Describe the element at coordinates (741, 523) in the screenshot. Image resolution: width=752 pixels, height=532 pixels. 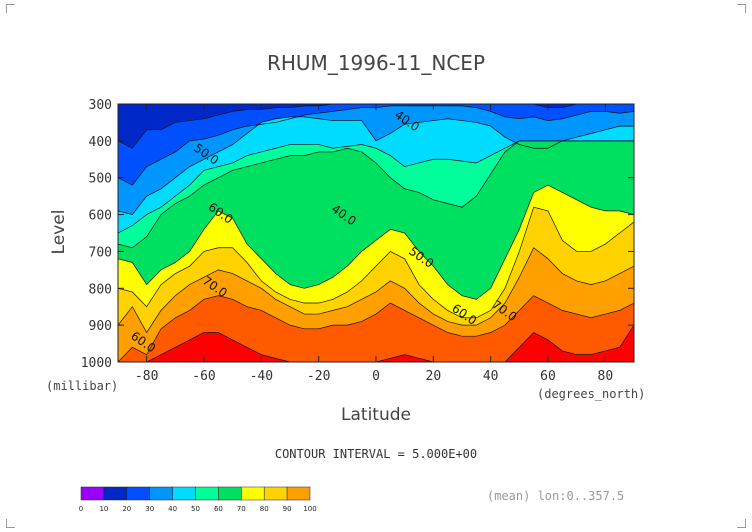
I see `corner-mark-bottom-right` at that location.